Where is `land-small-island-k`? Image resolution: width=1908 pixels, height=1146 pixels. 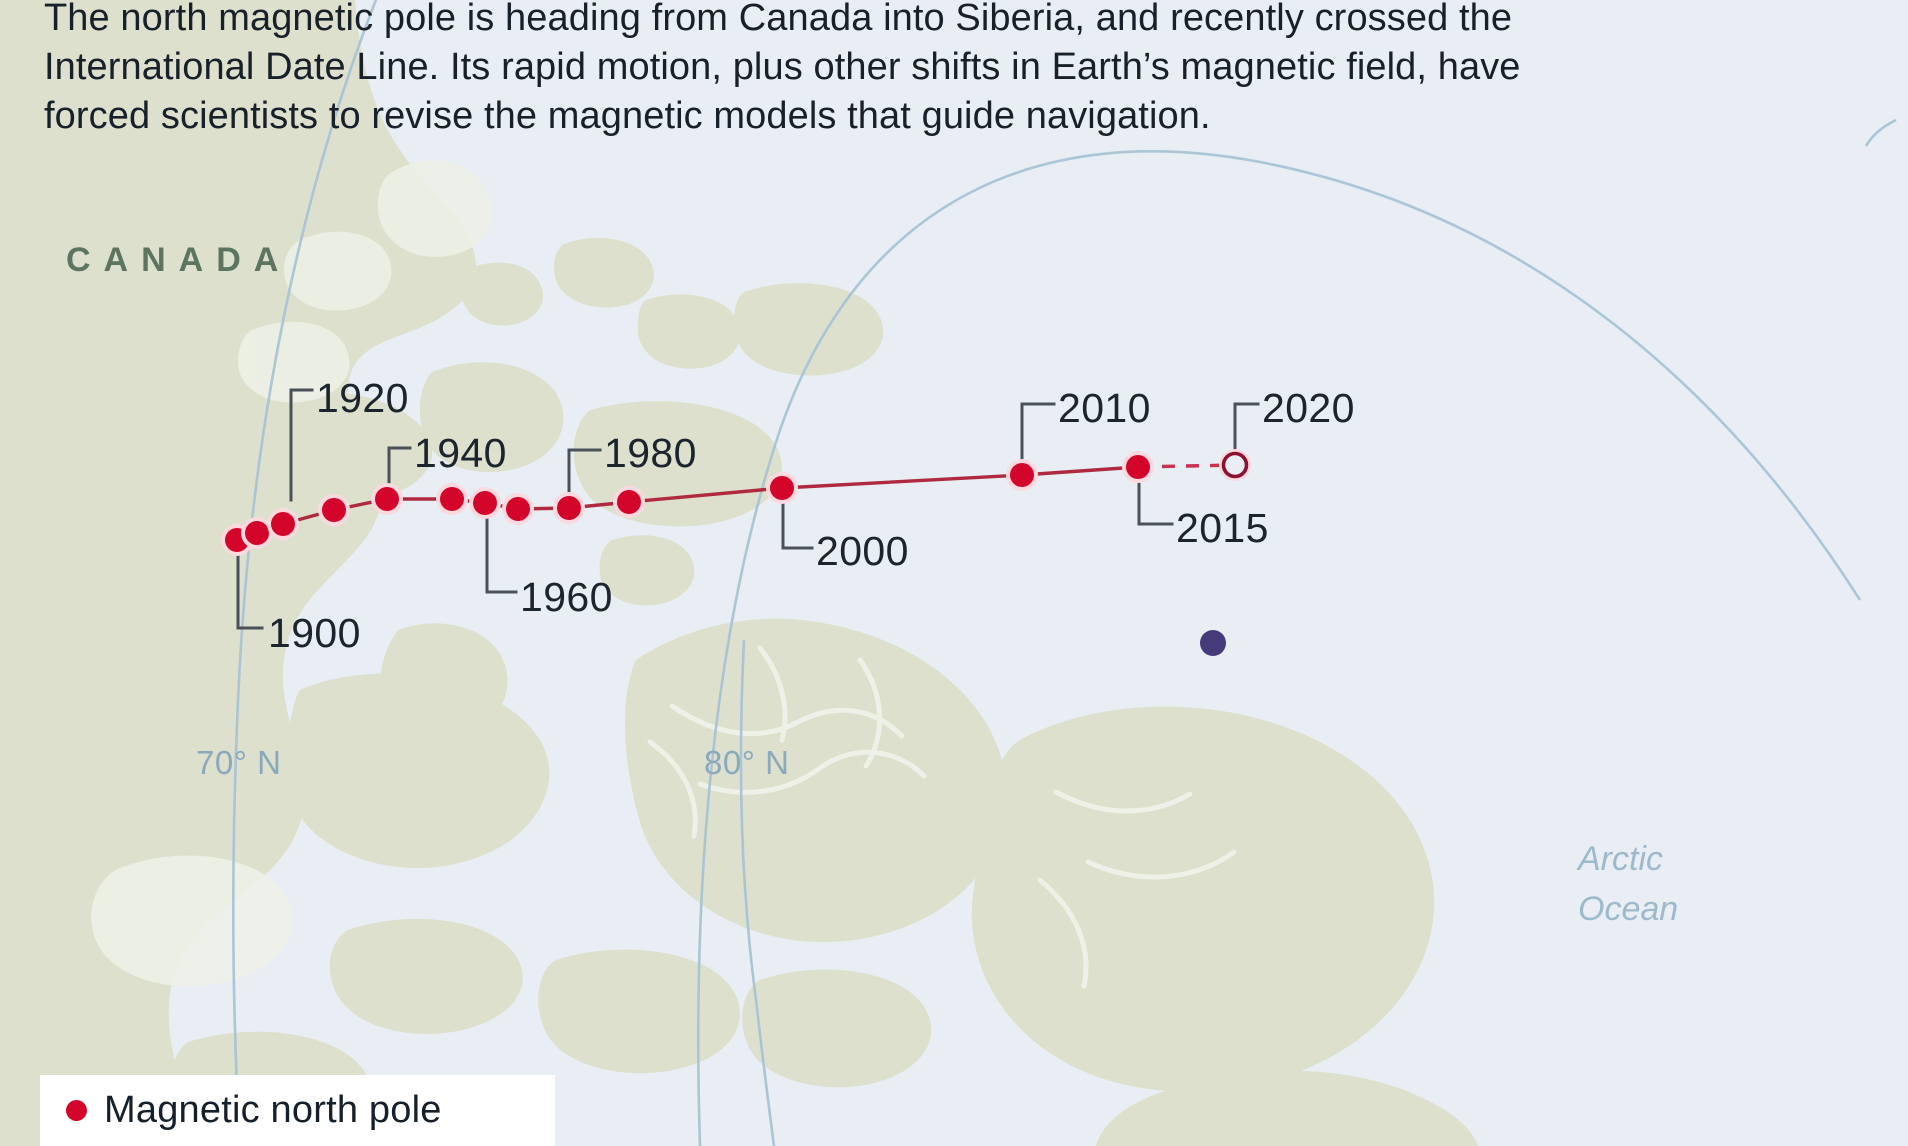
land-small-island-k is located at coordinates (809, 329).